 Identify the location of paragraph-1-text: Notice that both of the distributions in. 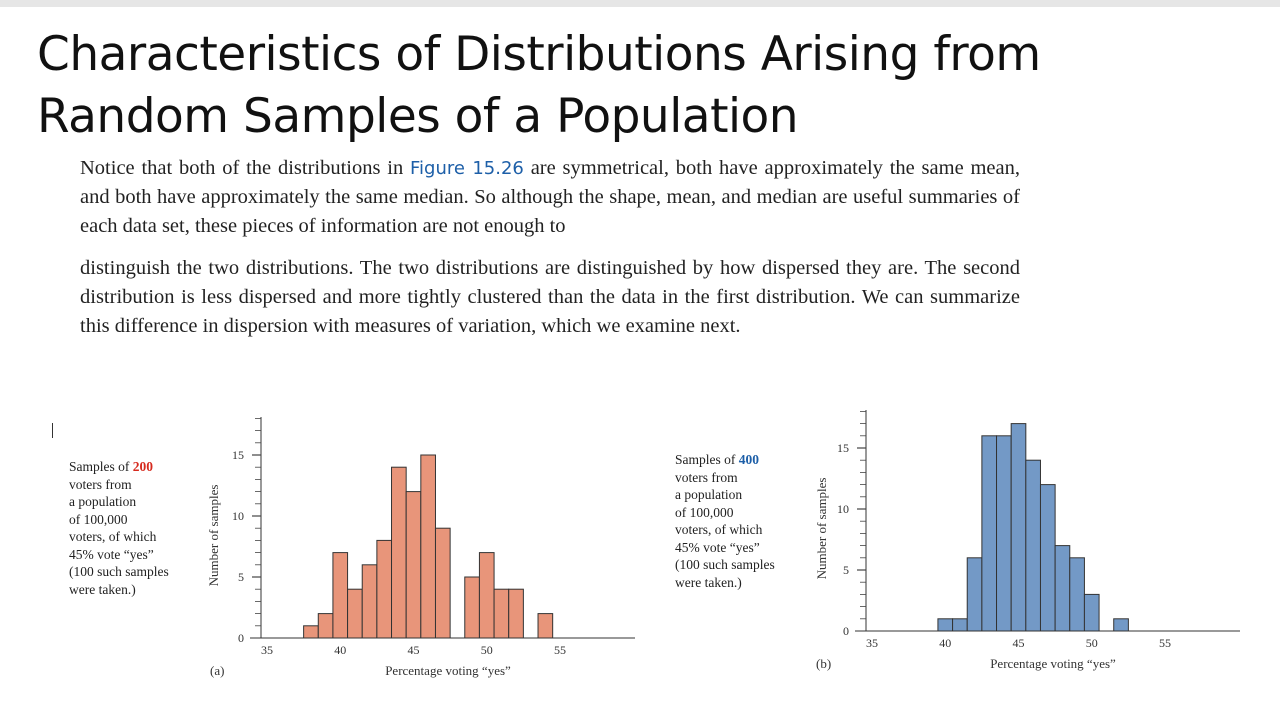
(245, 168).